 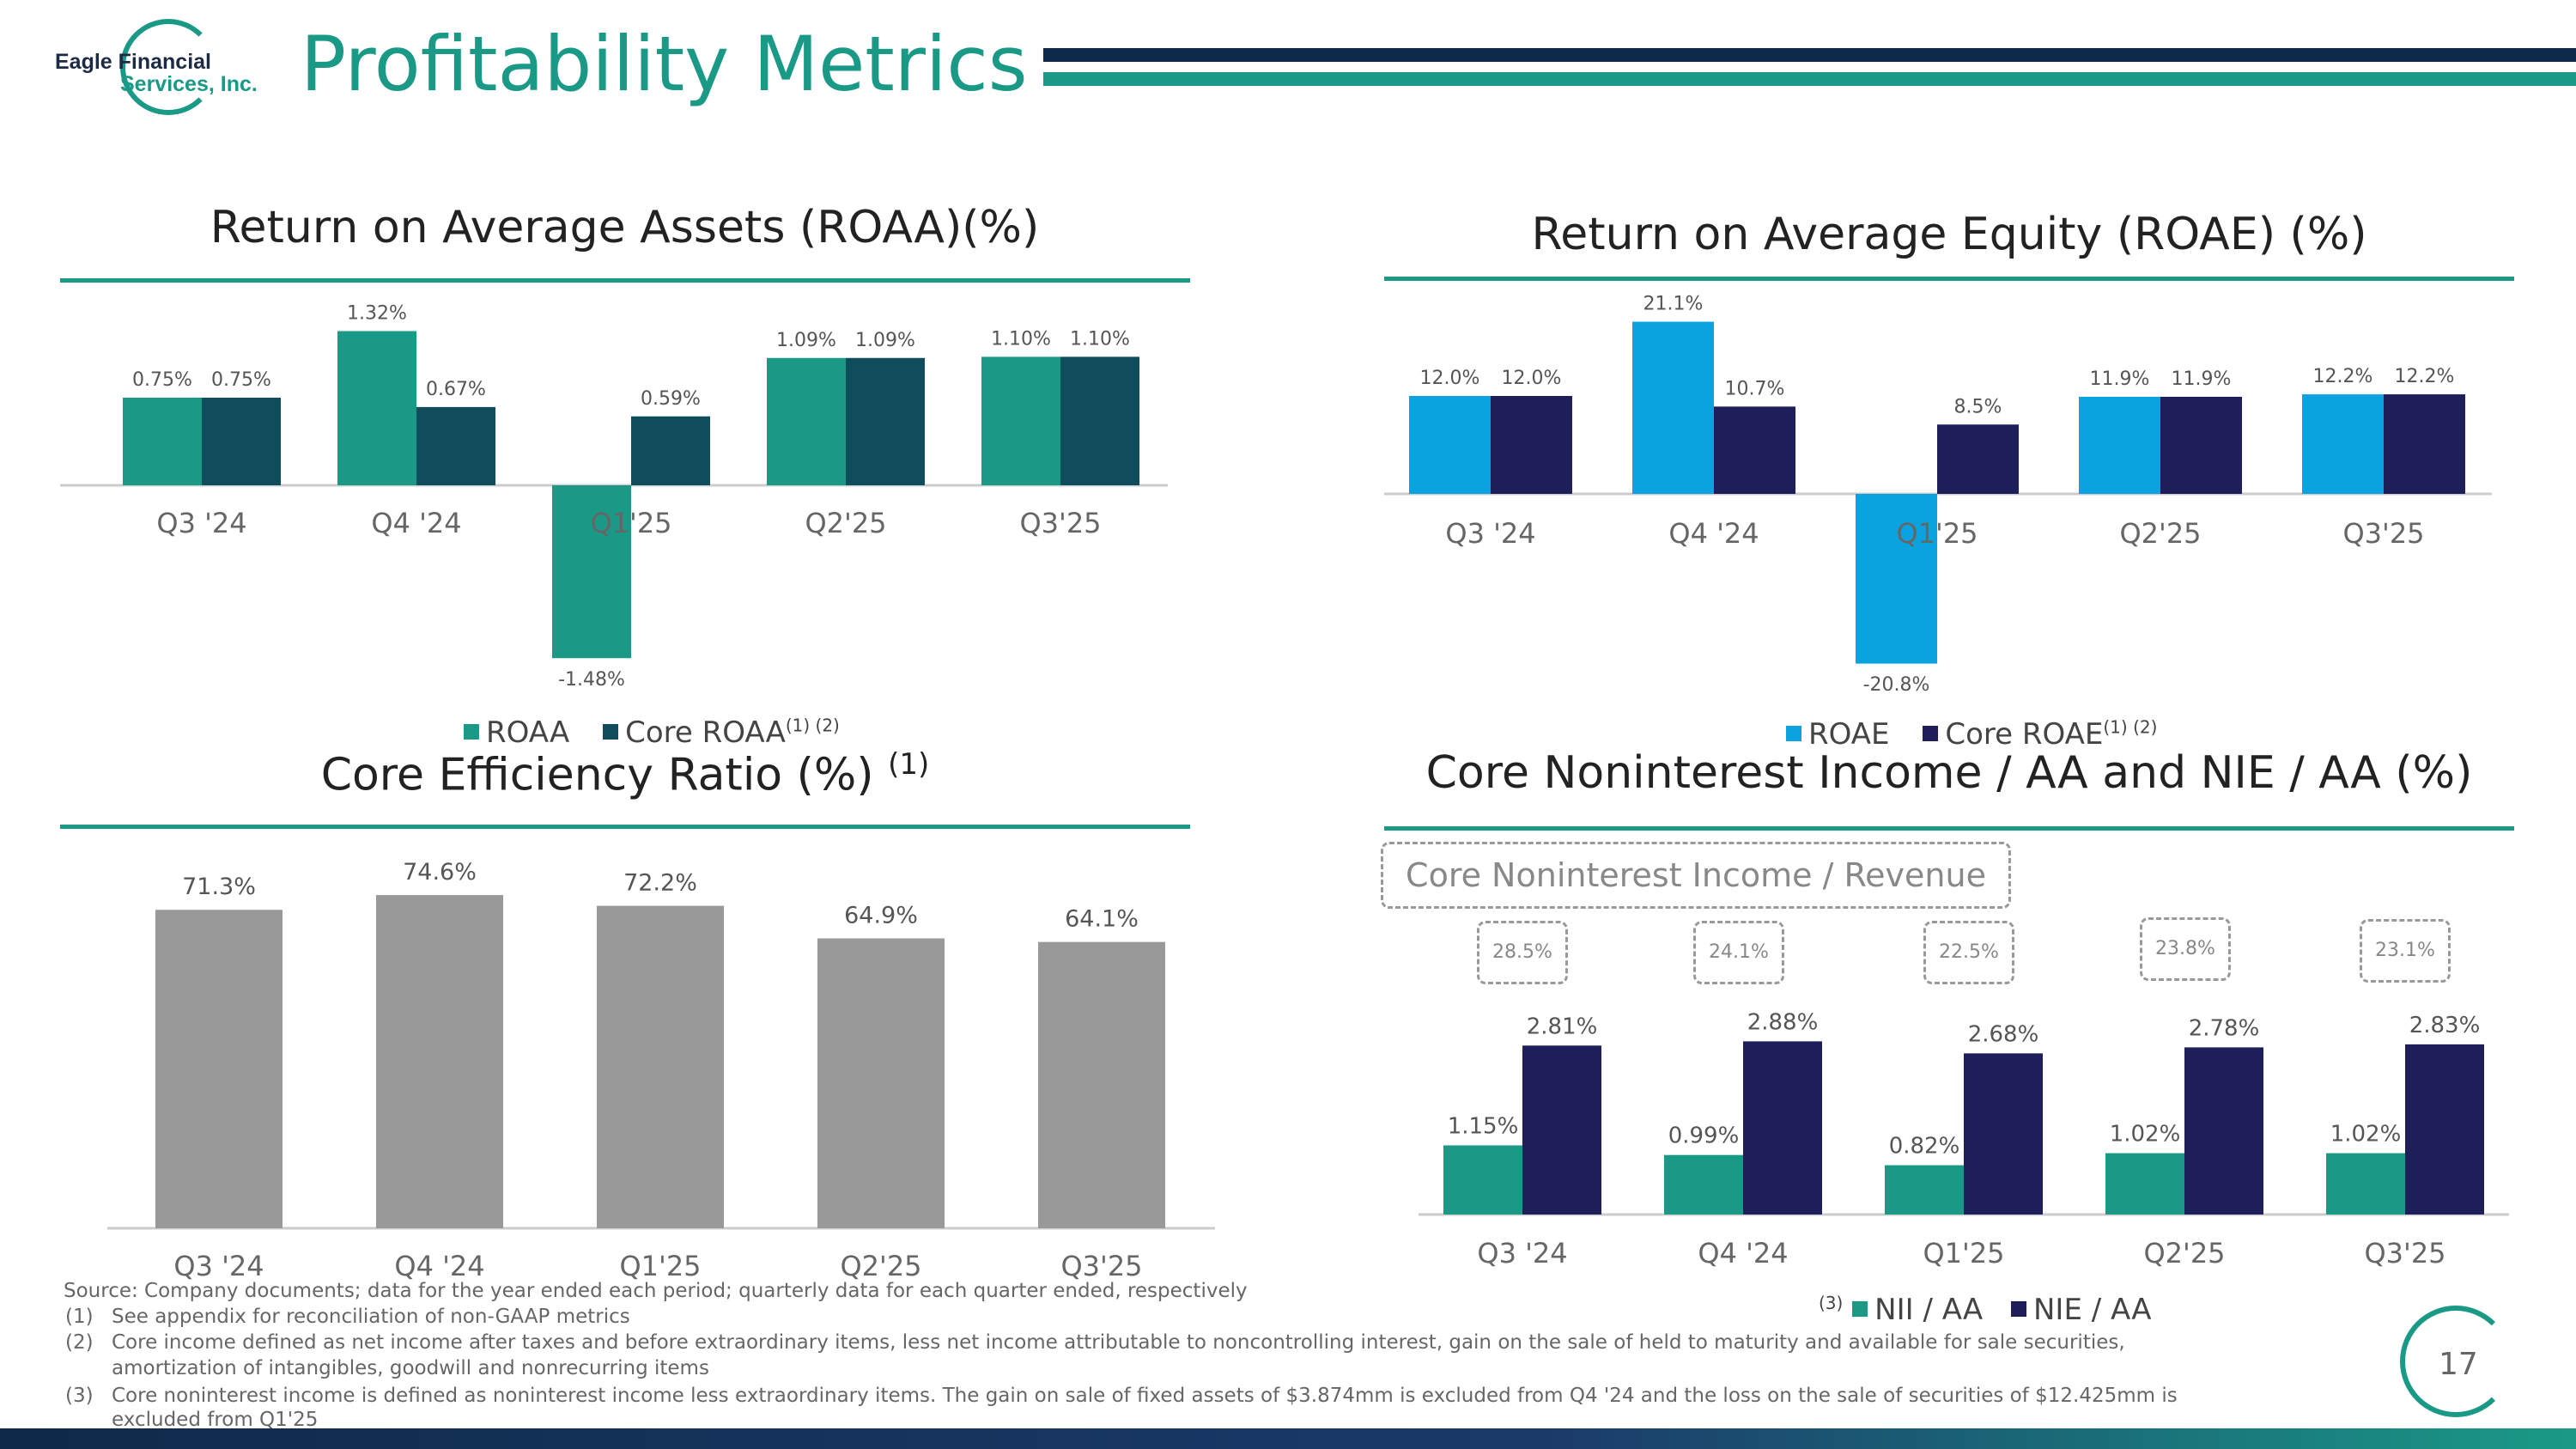 I want to click on nii-category-label: Q3'25, so click(x=2405, y=1253).